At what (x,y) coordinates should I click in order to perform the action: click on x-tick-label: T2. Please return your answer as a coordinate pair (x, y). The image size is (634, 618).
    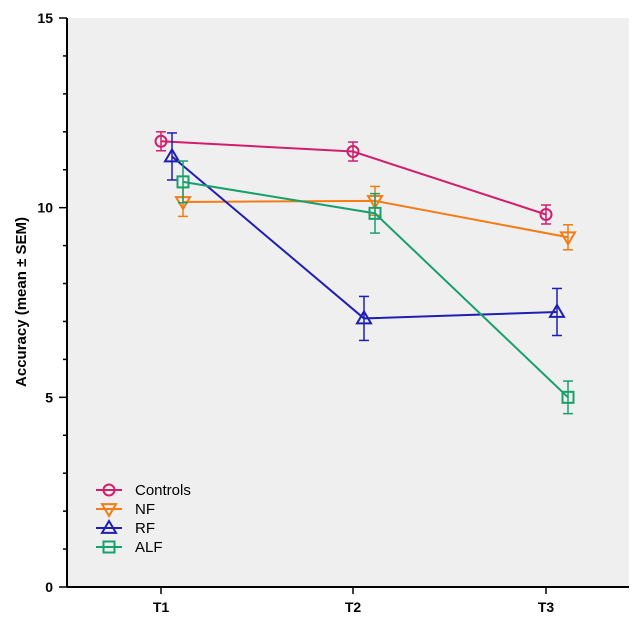
    Looking at the image, I should click on (353, 607).